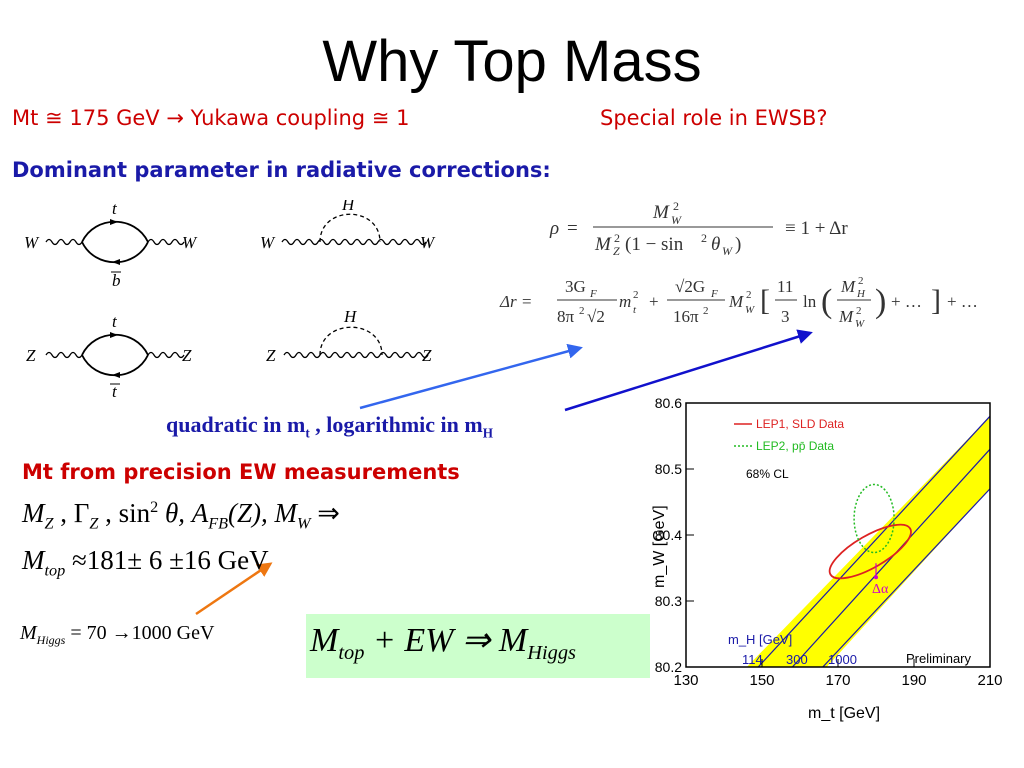 This screenshot has height=768, width=1024. I want to click on b-label: b, so click(116, 280).